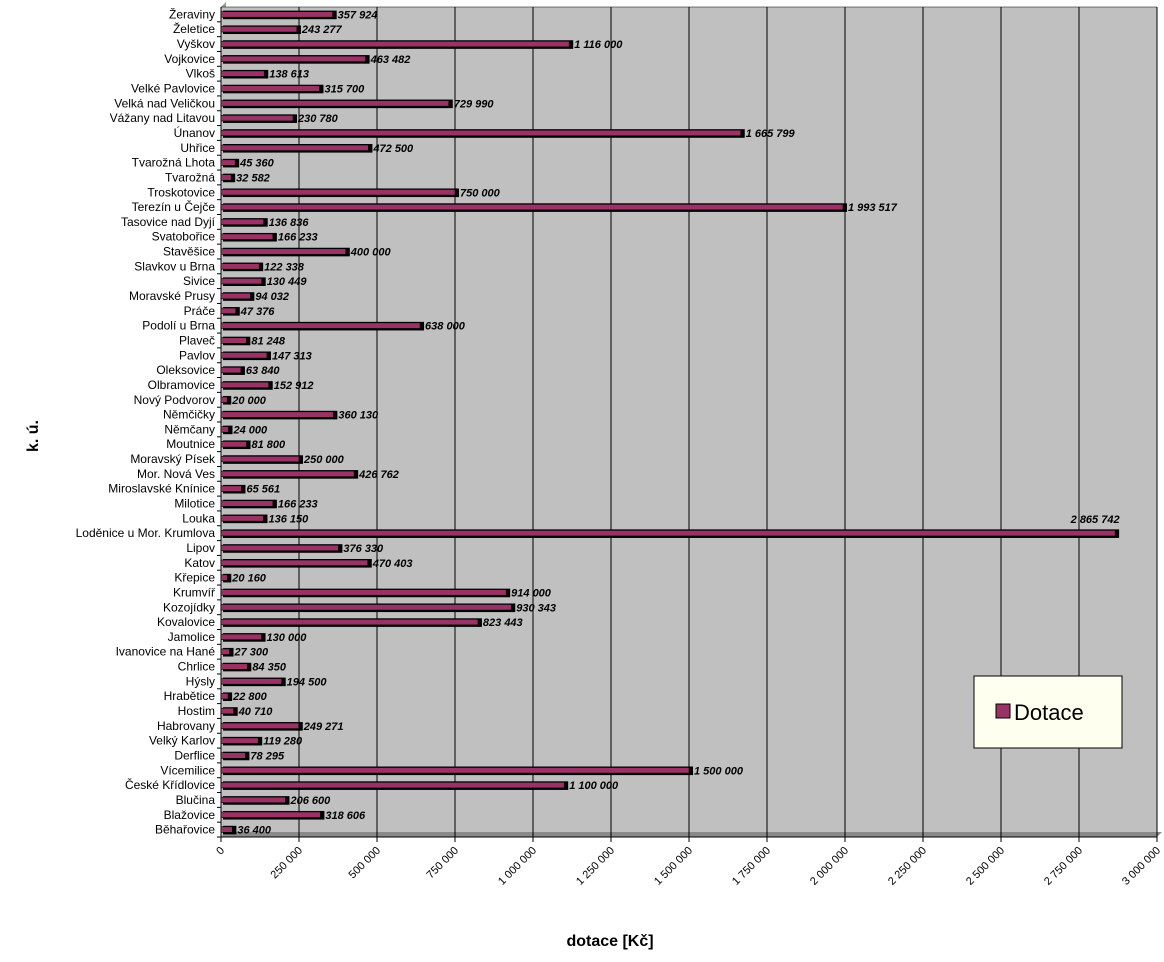 The width and height of the screenshot is (1164, 962). What do you see at coordinates (503, 623) in the screenshot?
I see `data-label: 823 443` at bounding box center [503, 623].